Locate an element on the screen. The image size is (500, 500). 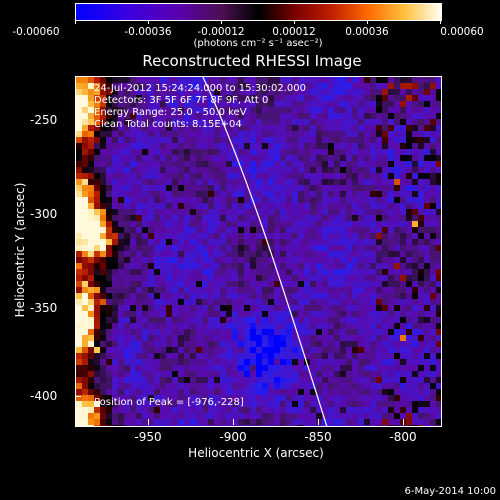
y-tick-label: -250 is located at coordinates (44, 120).